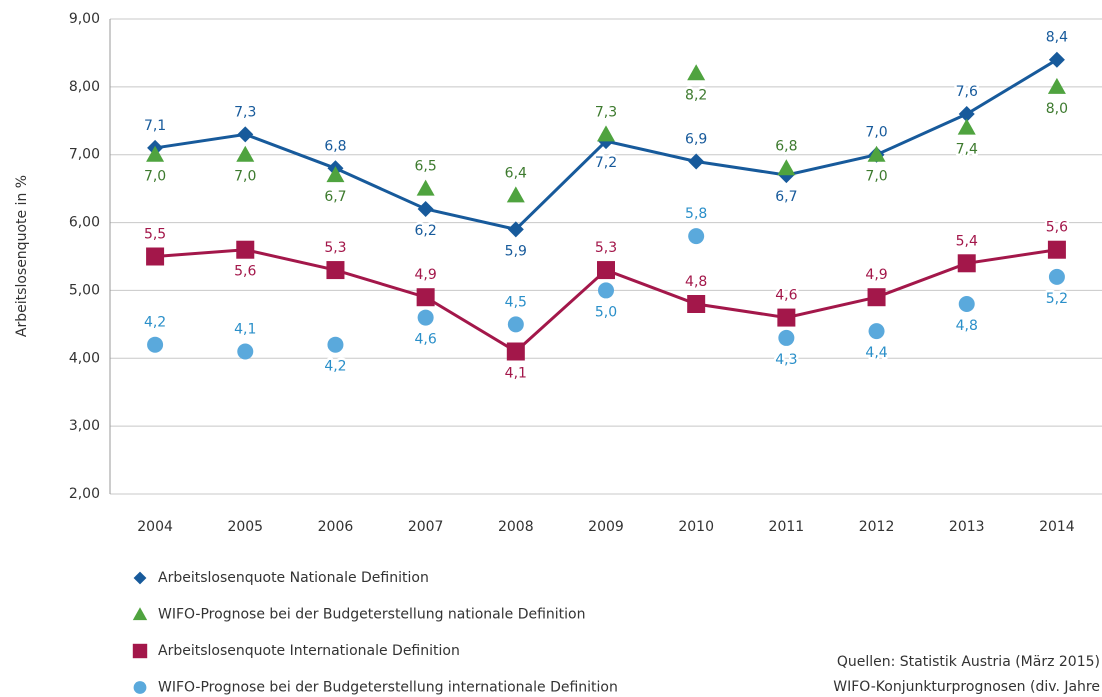 The width and height of the screenshot is (1102, 697). What do you see at coordinates (966, 687) in the screenshot?
I see `source: WIFO-Konjunkturprognosen (div. Jahre` at bounding box center [966, 687].